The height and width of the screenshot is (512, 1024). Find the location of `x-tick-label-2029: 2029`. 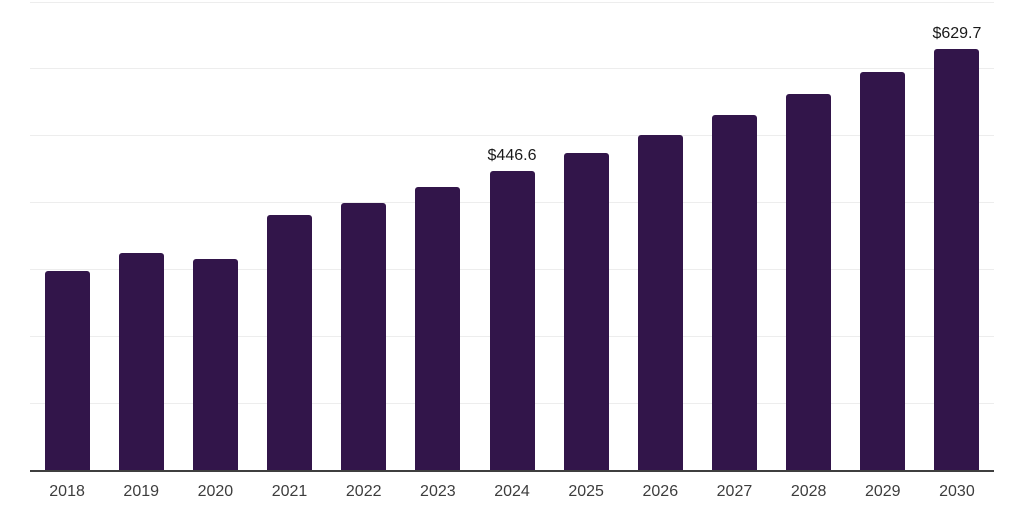

x-tick-label-2029: 2029 is located at coordinates (882, 491).